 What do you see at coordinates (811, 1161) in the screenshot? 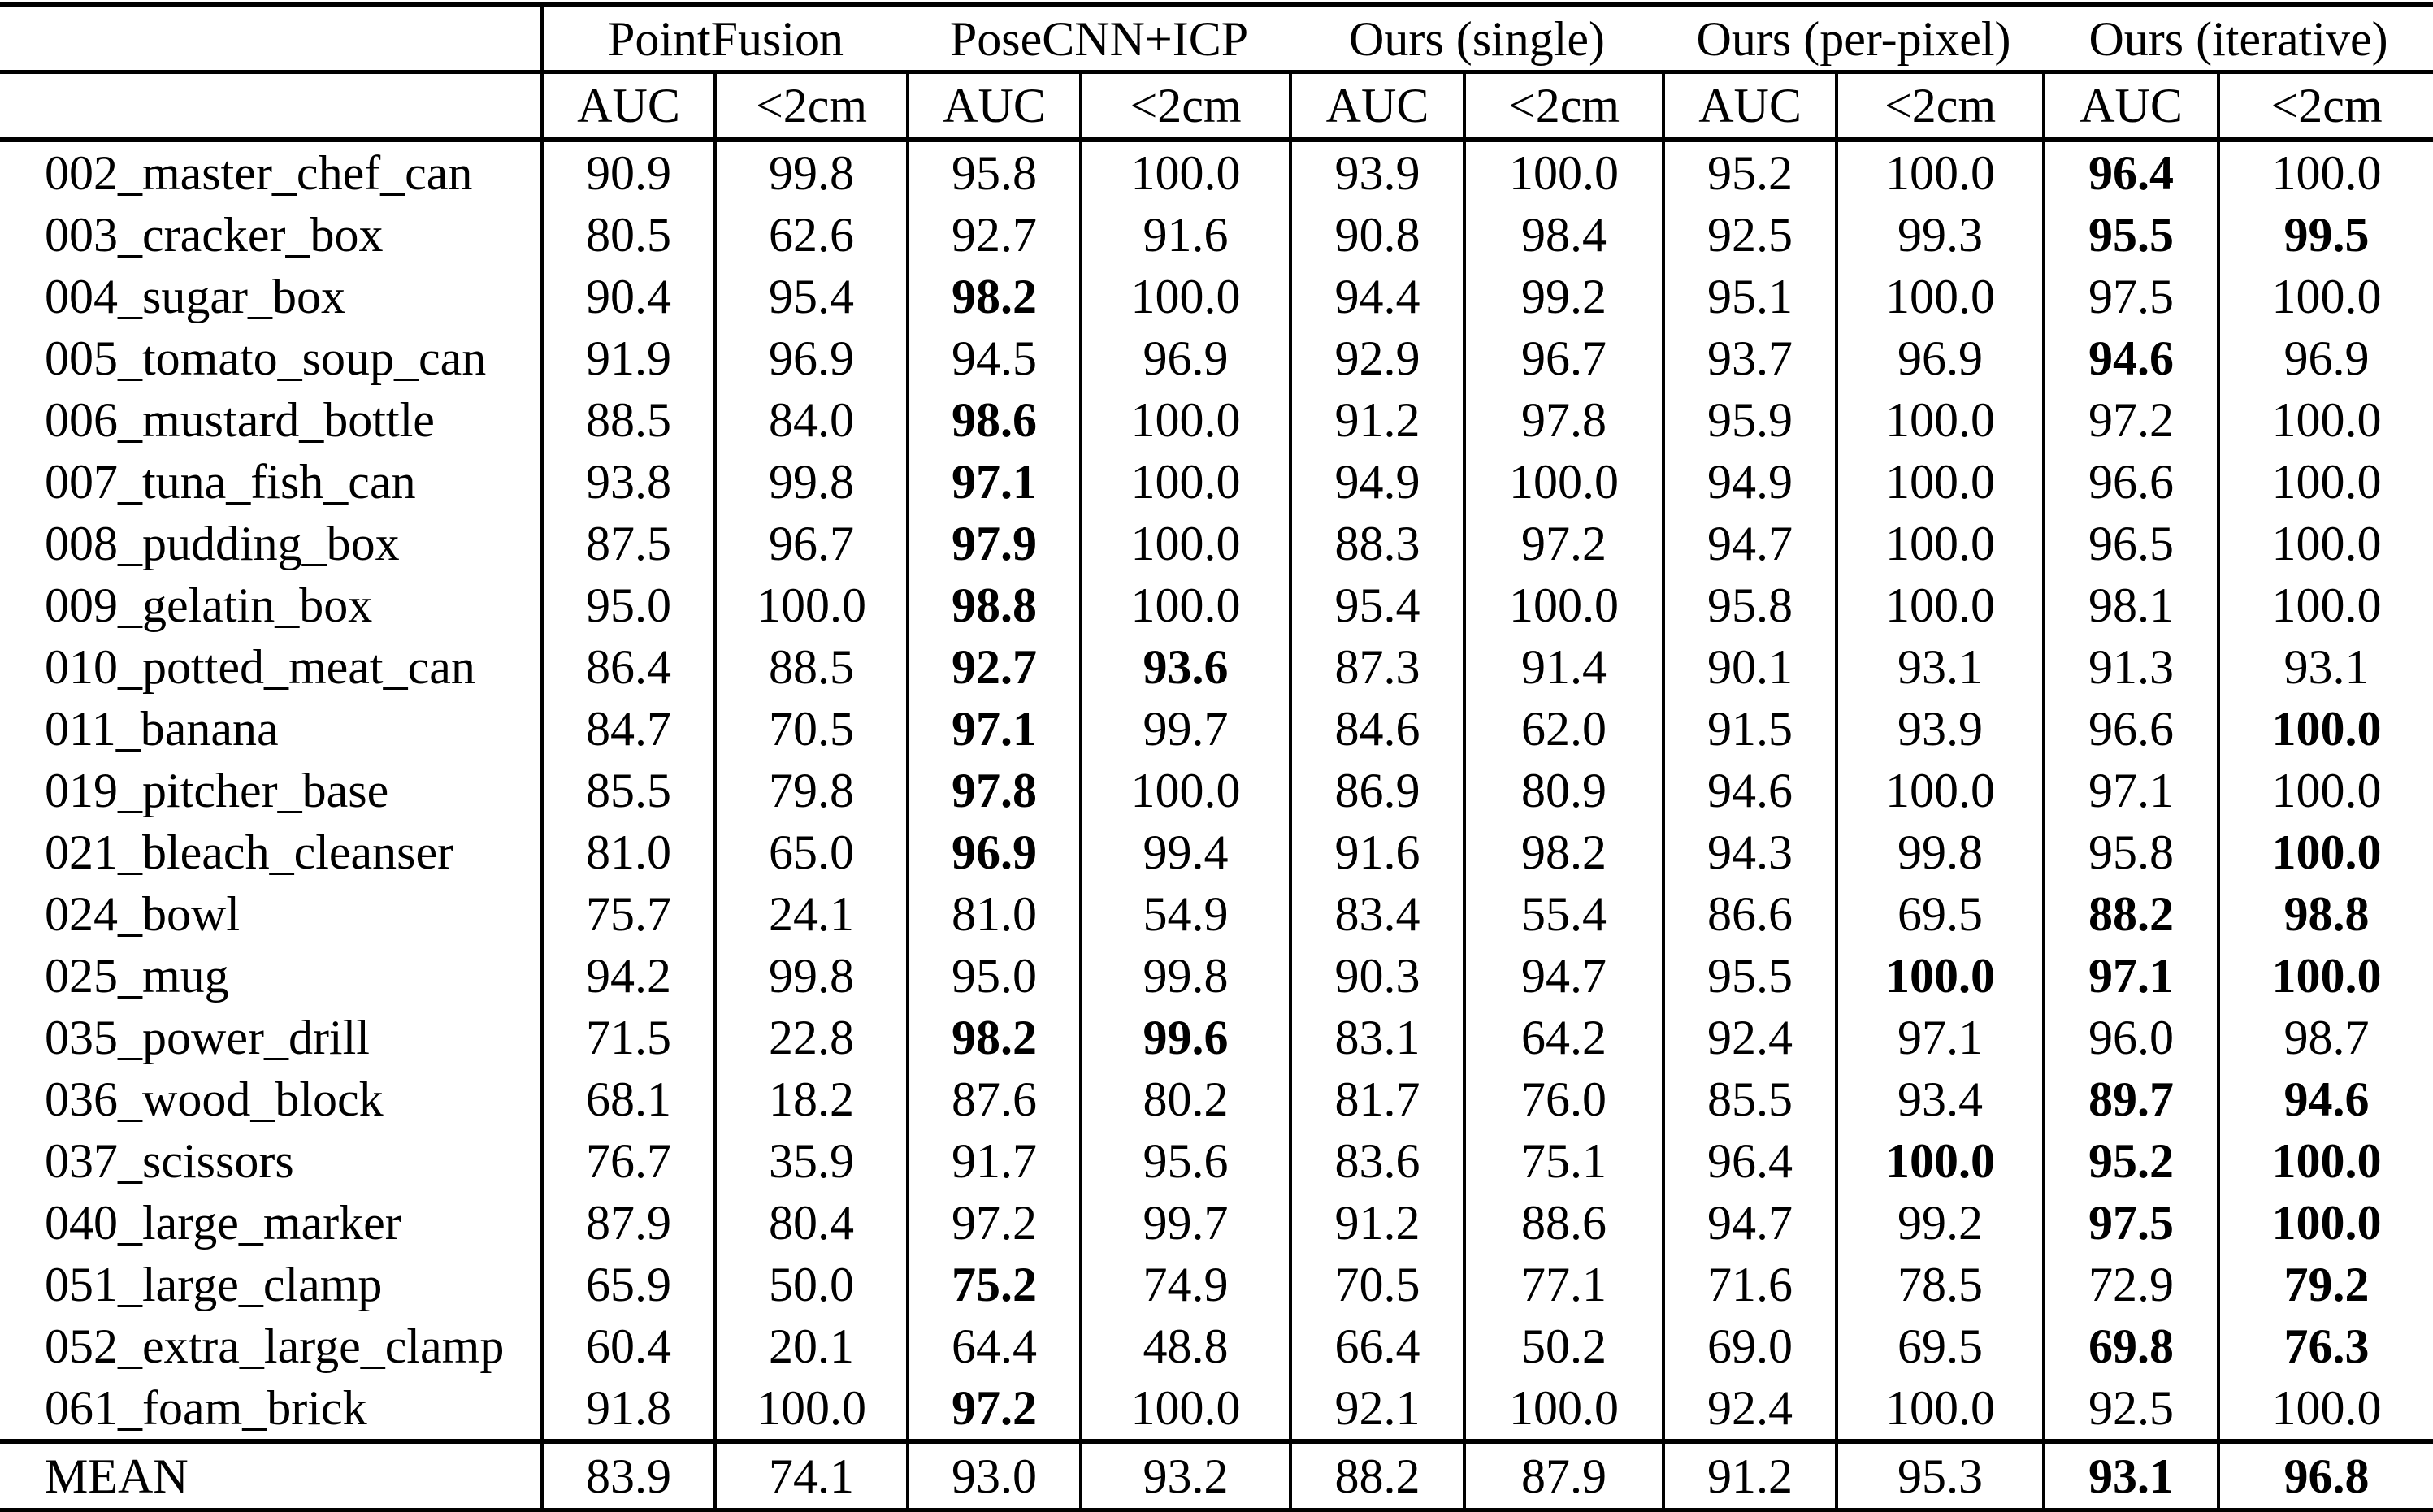
I see `value-cell: 35.9` at bounding box center [811, 1161].